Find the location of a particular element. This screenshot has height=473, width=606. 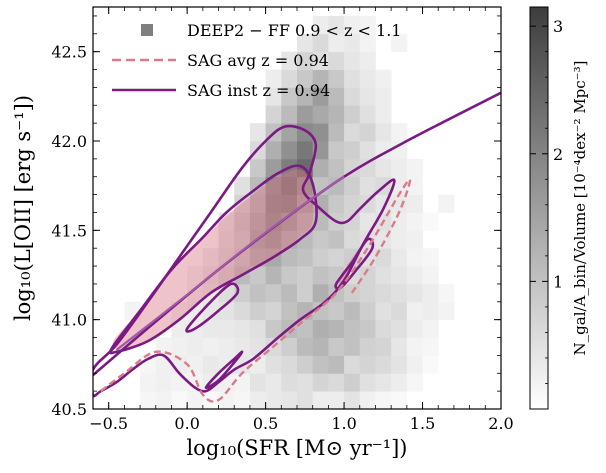

x-axis-label: log₁₀(SFR [M⊙ yr⁻¹]) is located at coordinates (296, 448).